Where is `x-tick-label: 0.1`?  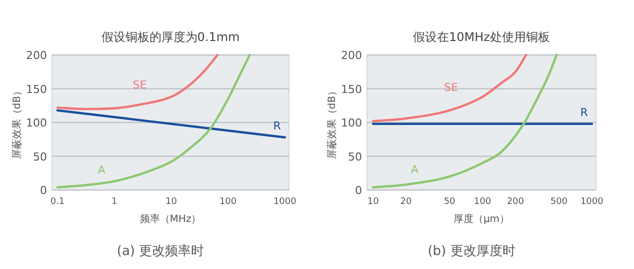
x-tick-label: 0.1 is located at coordinates (57, 202).